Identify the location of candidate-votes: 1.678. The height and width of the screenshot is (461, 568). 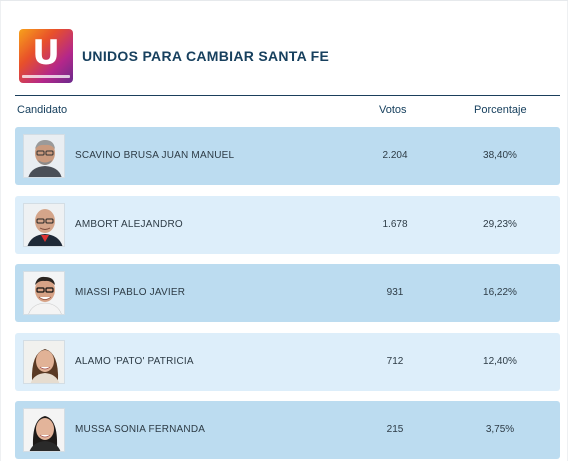
(395, 224).